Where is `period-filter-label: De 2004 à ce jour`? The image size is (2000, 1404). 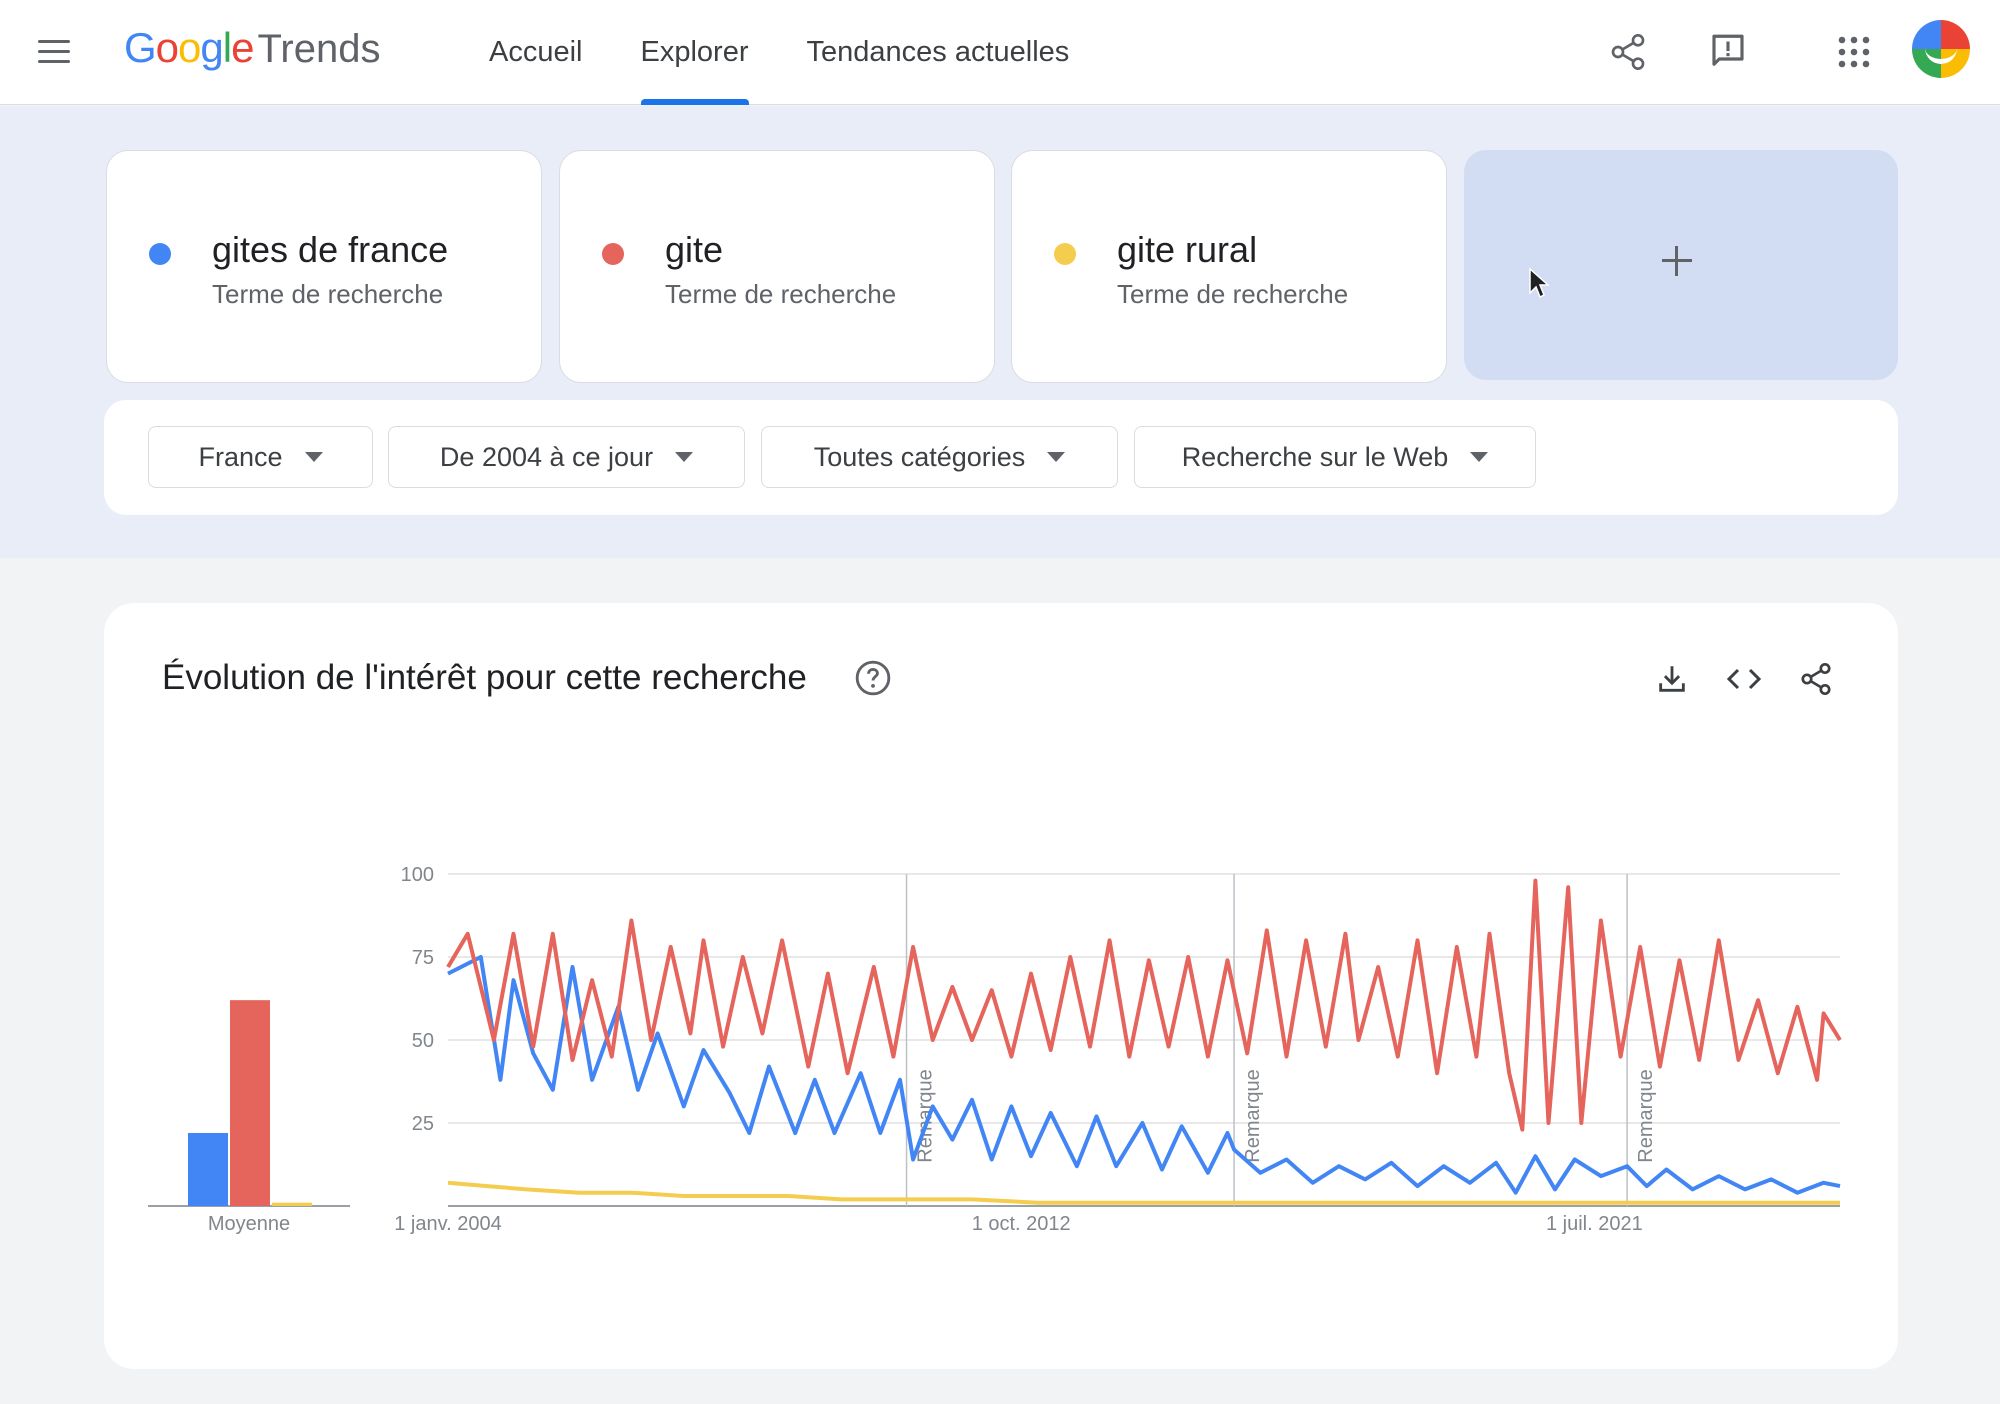
period-filter-label: De 2004 à ce jour is located at coordinates (546, 456).